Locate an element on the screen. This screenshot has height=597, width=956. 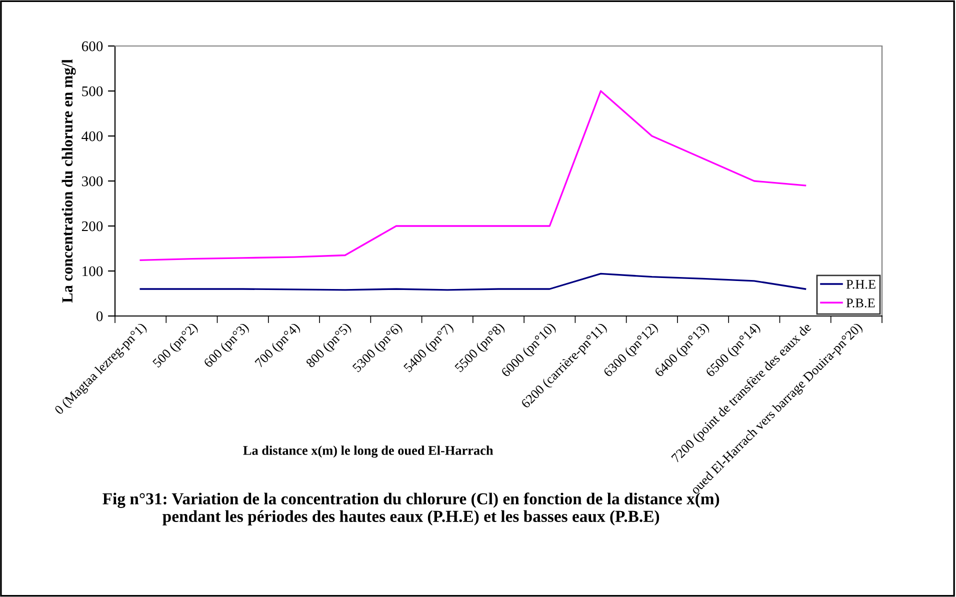
y-axis-title: La concentration du chlorure en mg/l is located at coordinates (69, 181).